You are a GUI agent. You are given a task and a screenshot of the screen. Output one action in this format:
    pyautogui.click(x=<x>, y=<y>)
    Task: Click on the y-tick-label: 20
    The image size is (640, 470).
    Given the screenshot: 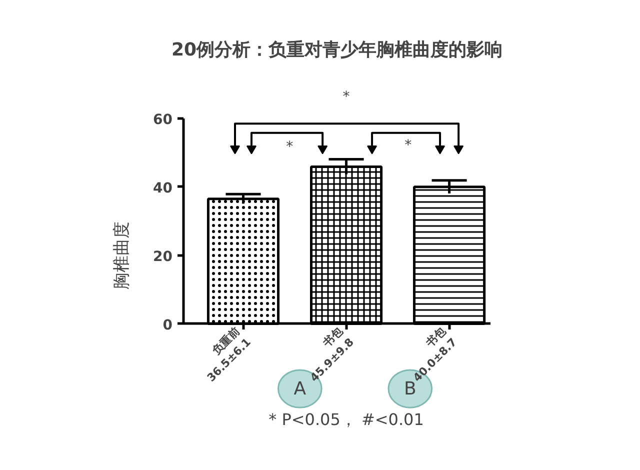 What is the action you would take?
    pyautogui.click(x=163, y=256)
    